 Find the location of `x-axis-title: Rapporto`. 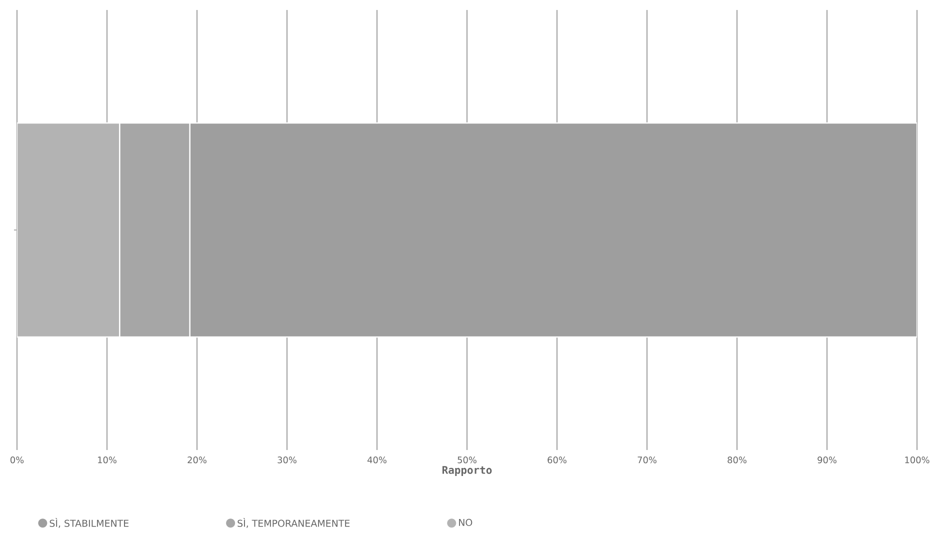

x-axis-title: Rapporto is located at coordinates (467, 471).